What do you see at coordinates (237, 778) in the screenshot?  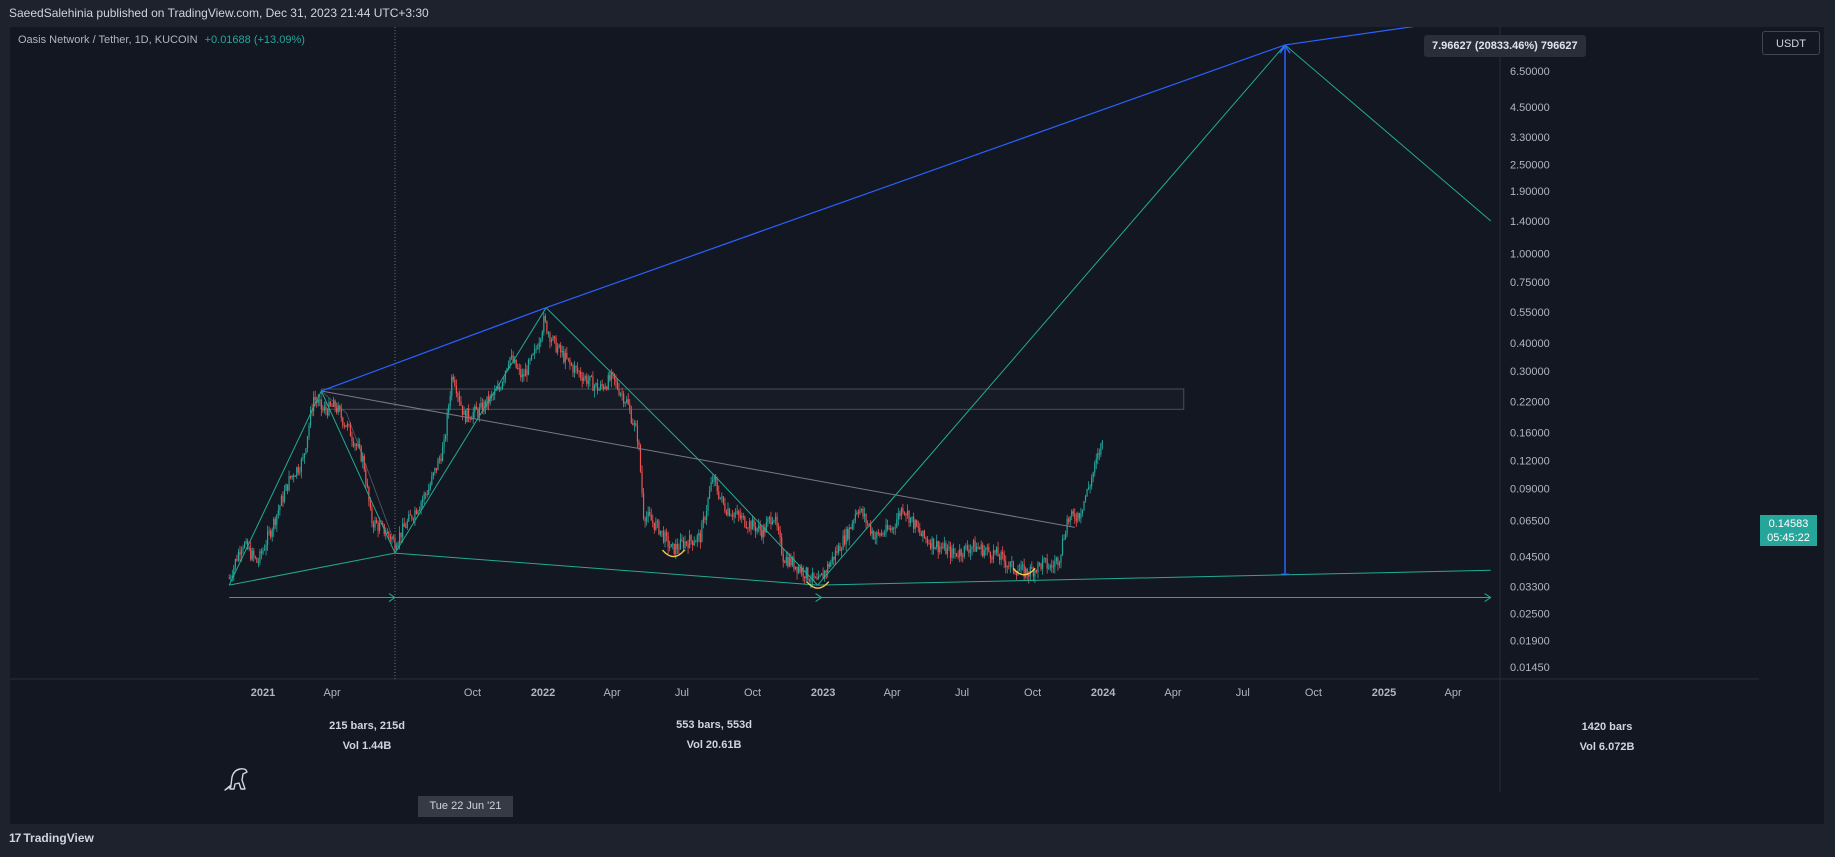 I see `dinosaur-icon` at bounding box center [237, 778].